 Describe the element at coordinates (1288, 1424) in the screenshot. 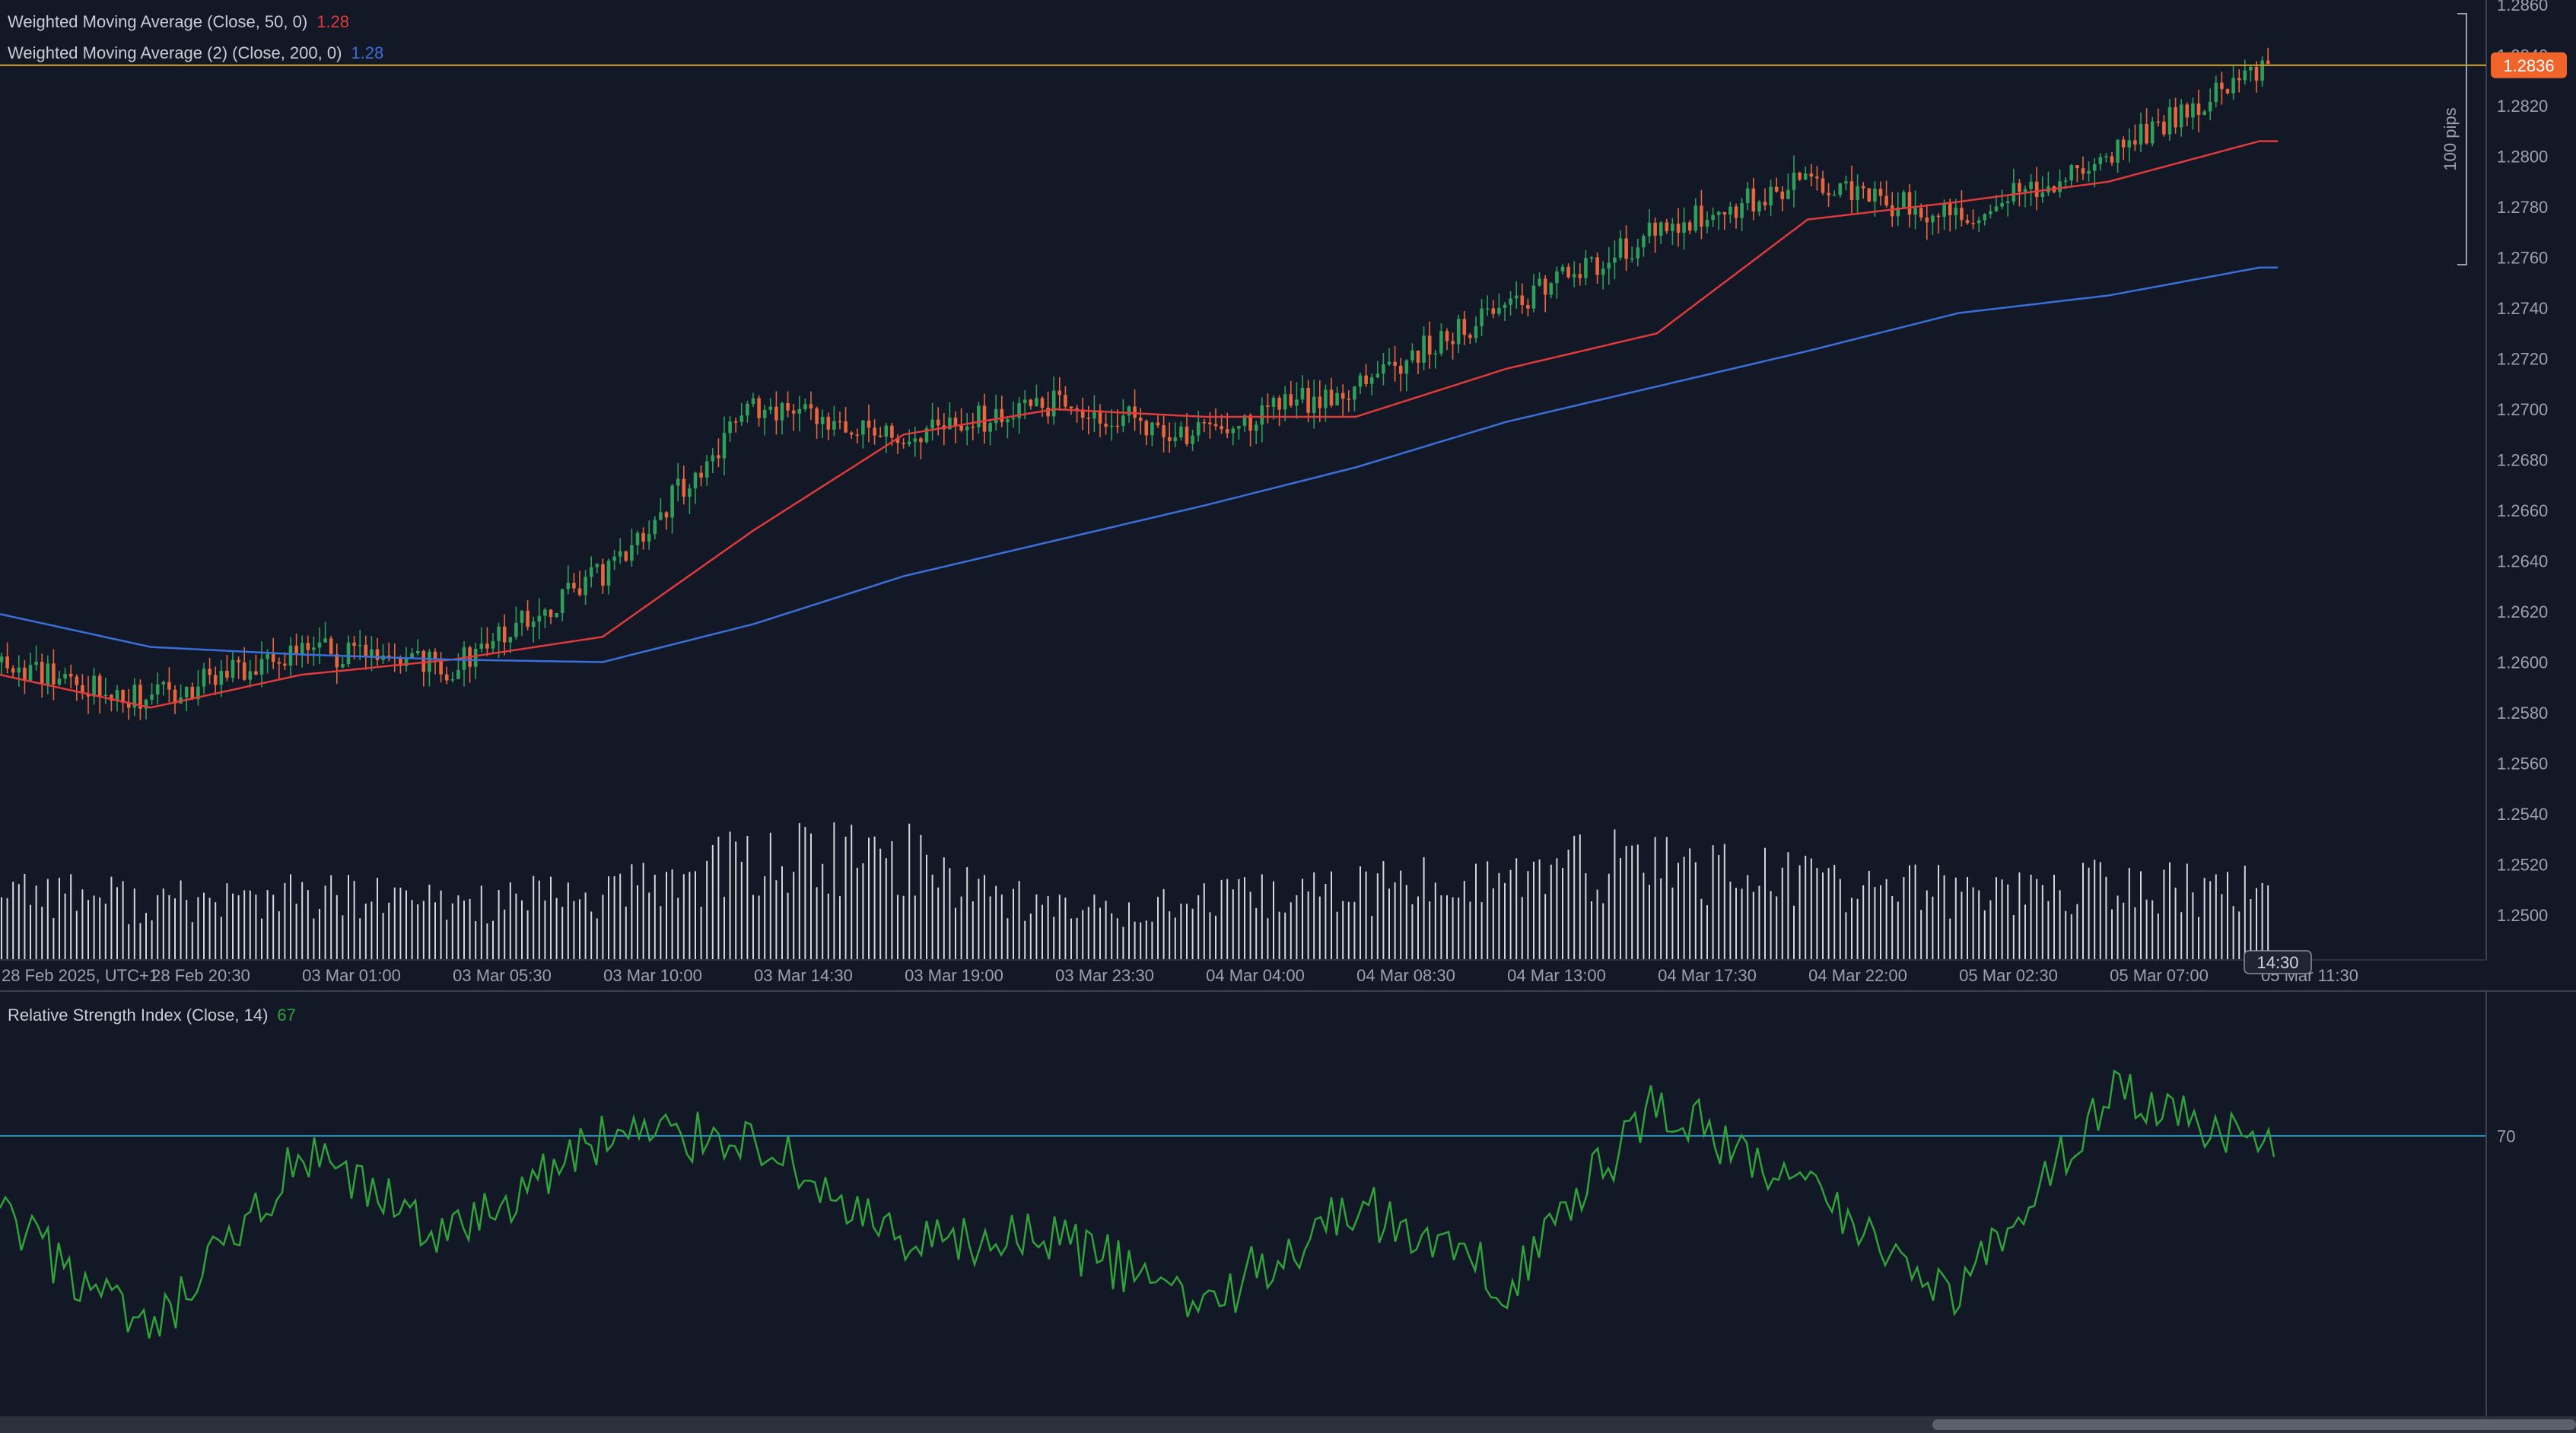

I see `scrollbar-track` at that location.